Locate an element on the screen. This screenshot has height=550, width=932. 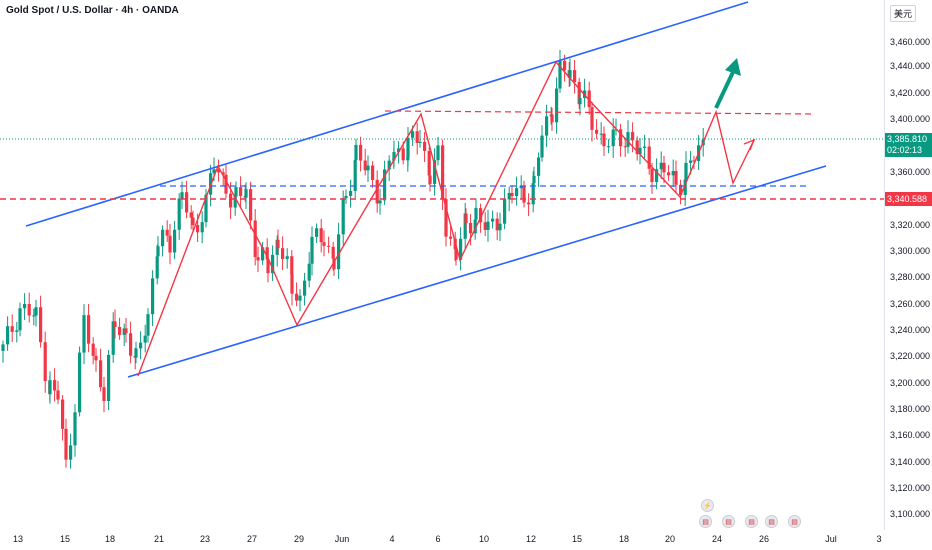
price-label: 3,180.000 is located at coordinates (910, 409).